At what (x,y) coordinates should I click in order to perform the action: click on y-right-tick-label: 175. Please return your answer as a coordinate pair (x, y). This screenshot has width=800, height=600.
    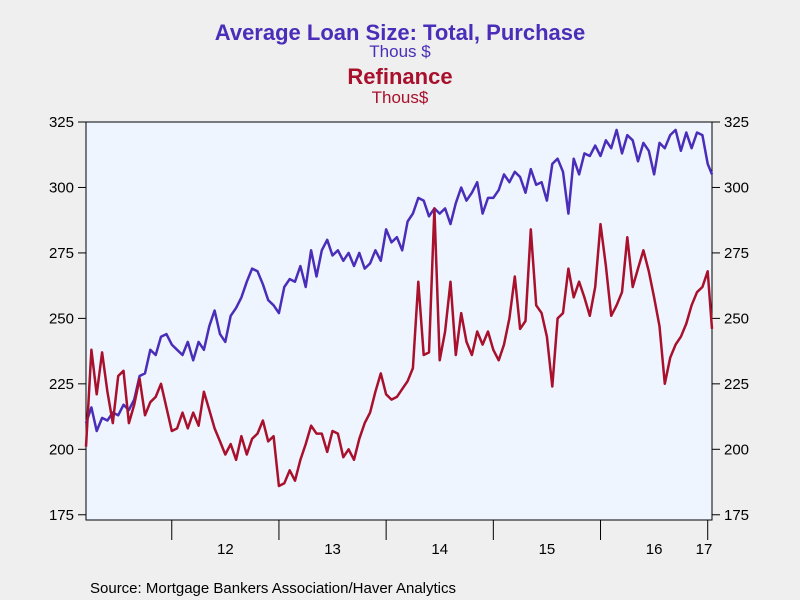
    Looking at the image, I should click on (736, 515).